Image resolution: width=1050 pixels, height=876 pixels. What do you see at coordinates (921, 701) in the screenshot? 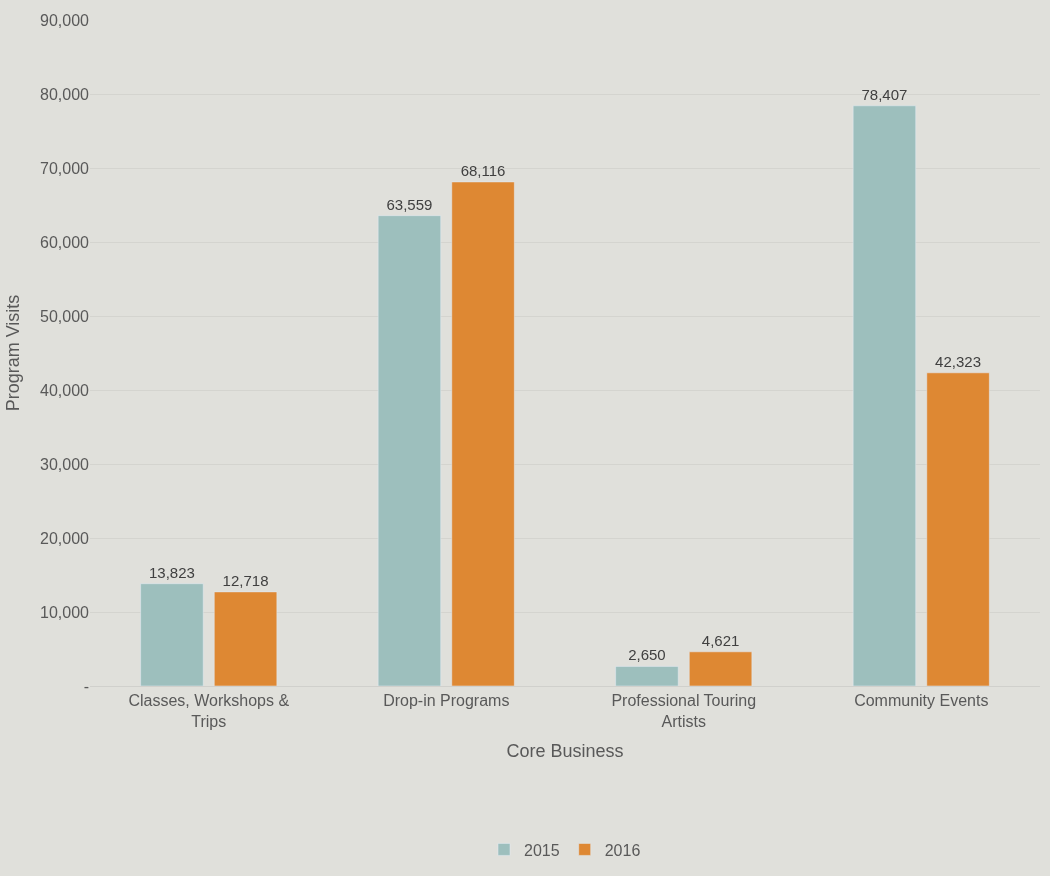
I see `x-tick-label: Community Events` at bounding box center [921, 701].